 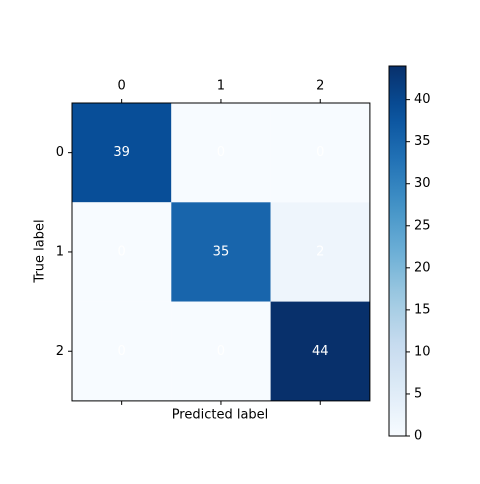 I want to click on y-axis-label: True label, so click(x=40, y=251).